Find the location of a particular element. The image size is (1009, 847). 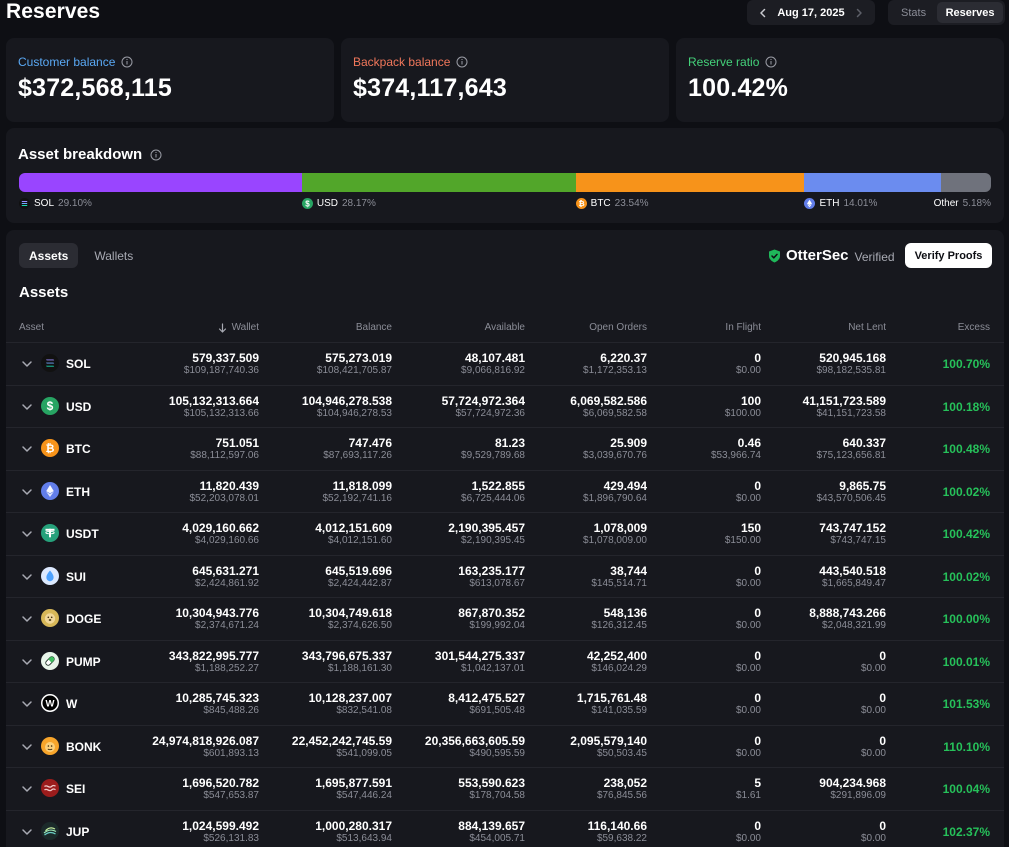

cell-balance: 10,128,237.007 $832,541.08 is located at coordinates (350, 704).